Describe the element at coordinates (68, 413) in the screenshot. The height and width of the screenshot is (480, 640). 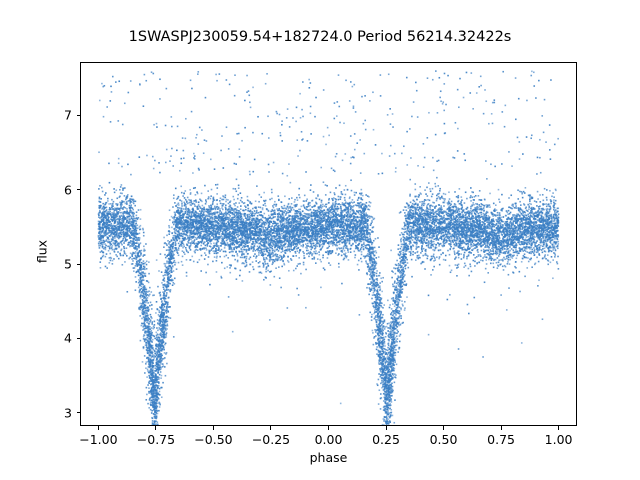
I see `y-tick-label: 3` at that location.